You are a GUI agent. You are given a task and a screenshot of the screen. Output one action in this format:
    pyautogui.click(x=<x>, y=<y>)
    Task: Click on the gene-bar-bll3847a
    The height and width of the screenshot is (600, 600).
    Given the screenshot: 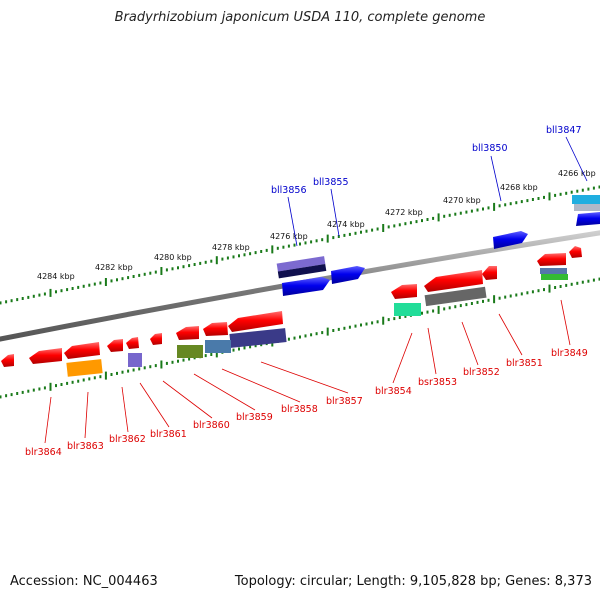 What is the action you would take?
    pyautogui.click(x=586, y=199)
    